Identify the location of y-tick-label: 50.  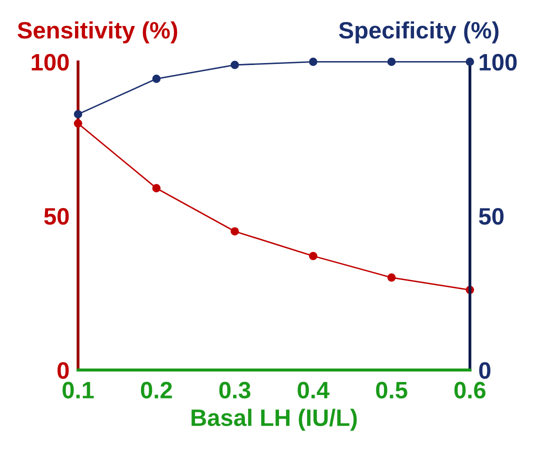
(56, 216).